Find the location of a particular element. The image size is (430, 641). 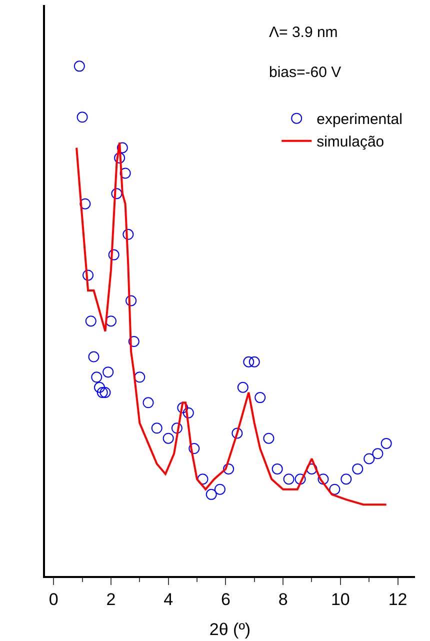

x-tick-label: 10 is located at coordinates (340, 600).